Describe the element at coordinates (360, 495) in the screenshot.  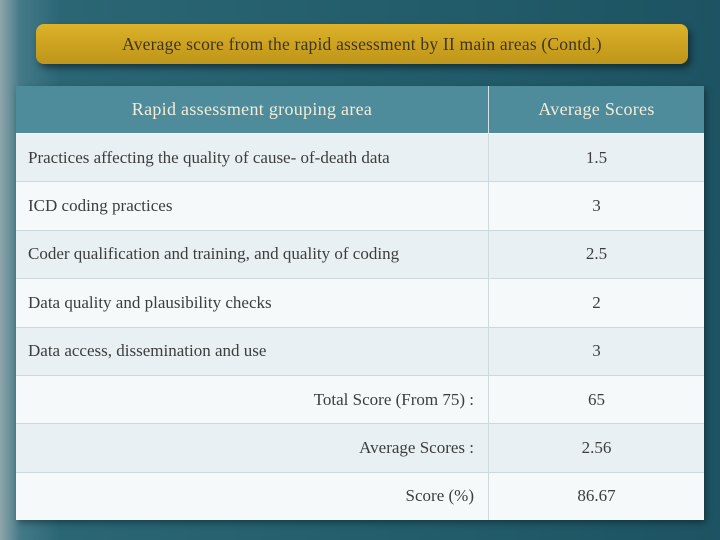
I see `table-row-score-percent: Score (%) 86.67` at that location.